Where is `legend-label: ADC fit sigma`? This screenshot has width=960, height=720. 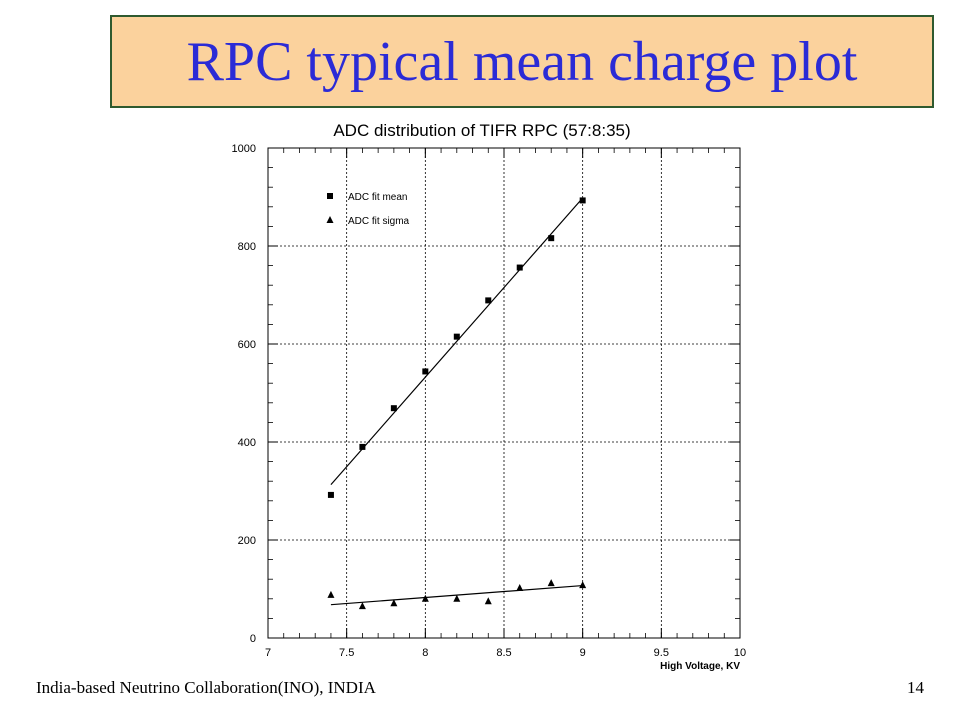 legend-label: ADC fit sigma is located at coordinates (379, 221).